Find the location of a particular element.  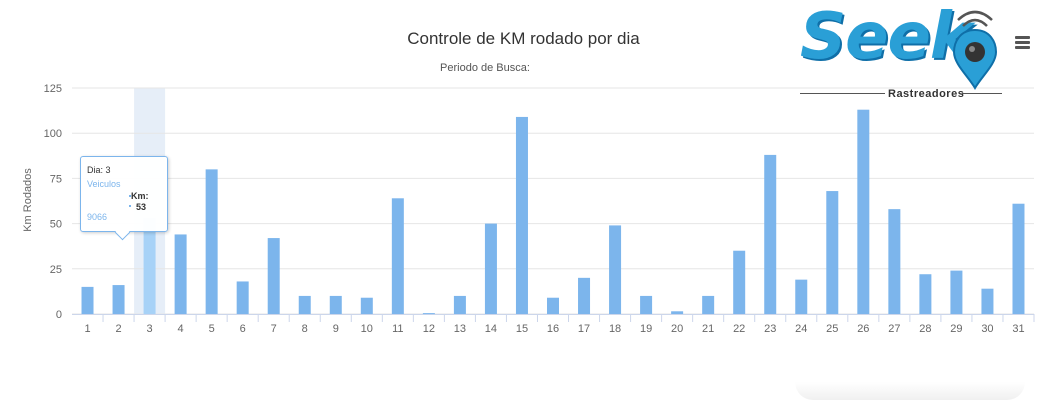

x-tick-label: 25 is located at coordinates (832, 329).